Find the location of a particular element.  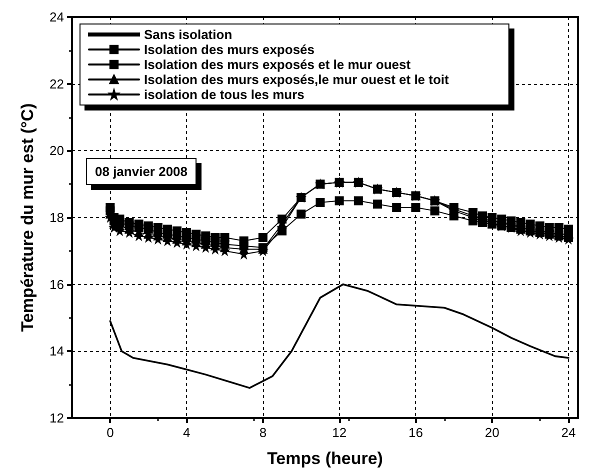

y-tick-label: 22 is located at coordinates (57, 84).